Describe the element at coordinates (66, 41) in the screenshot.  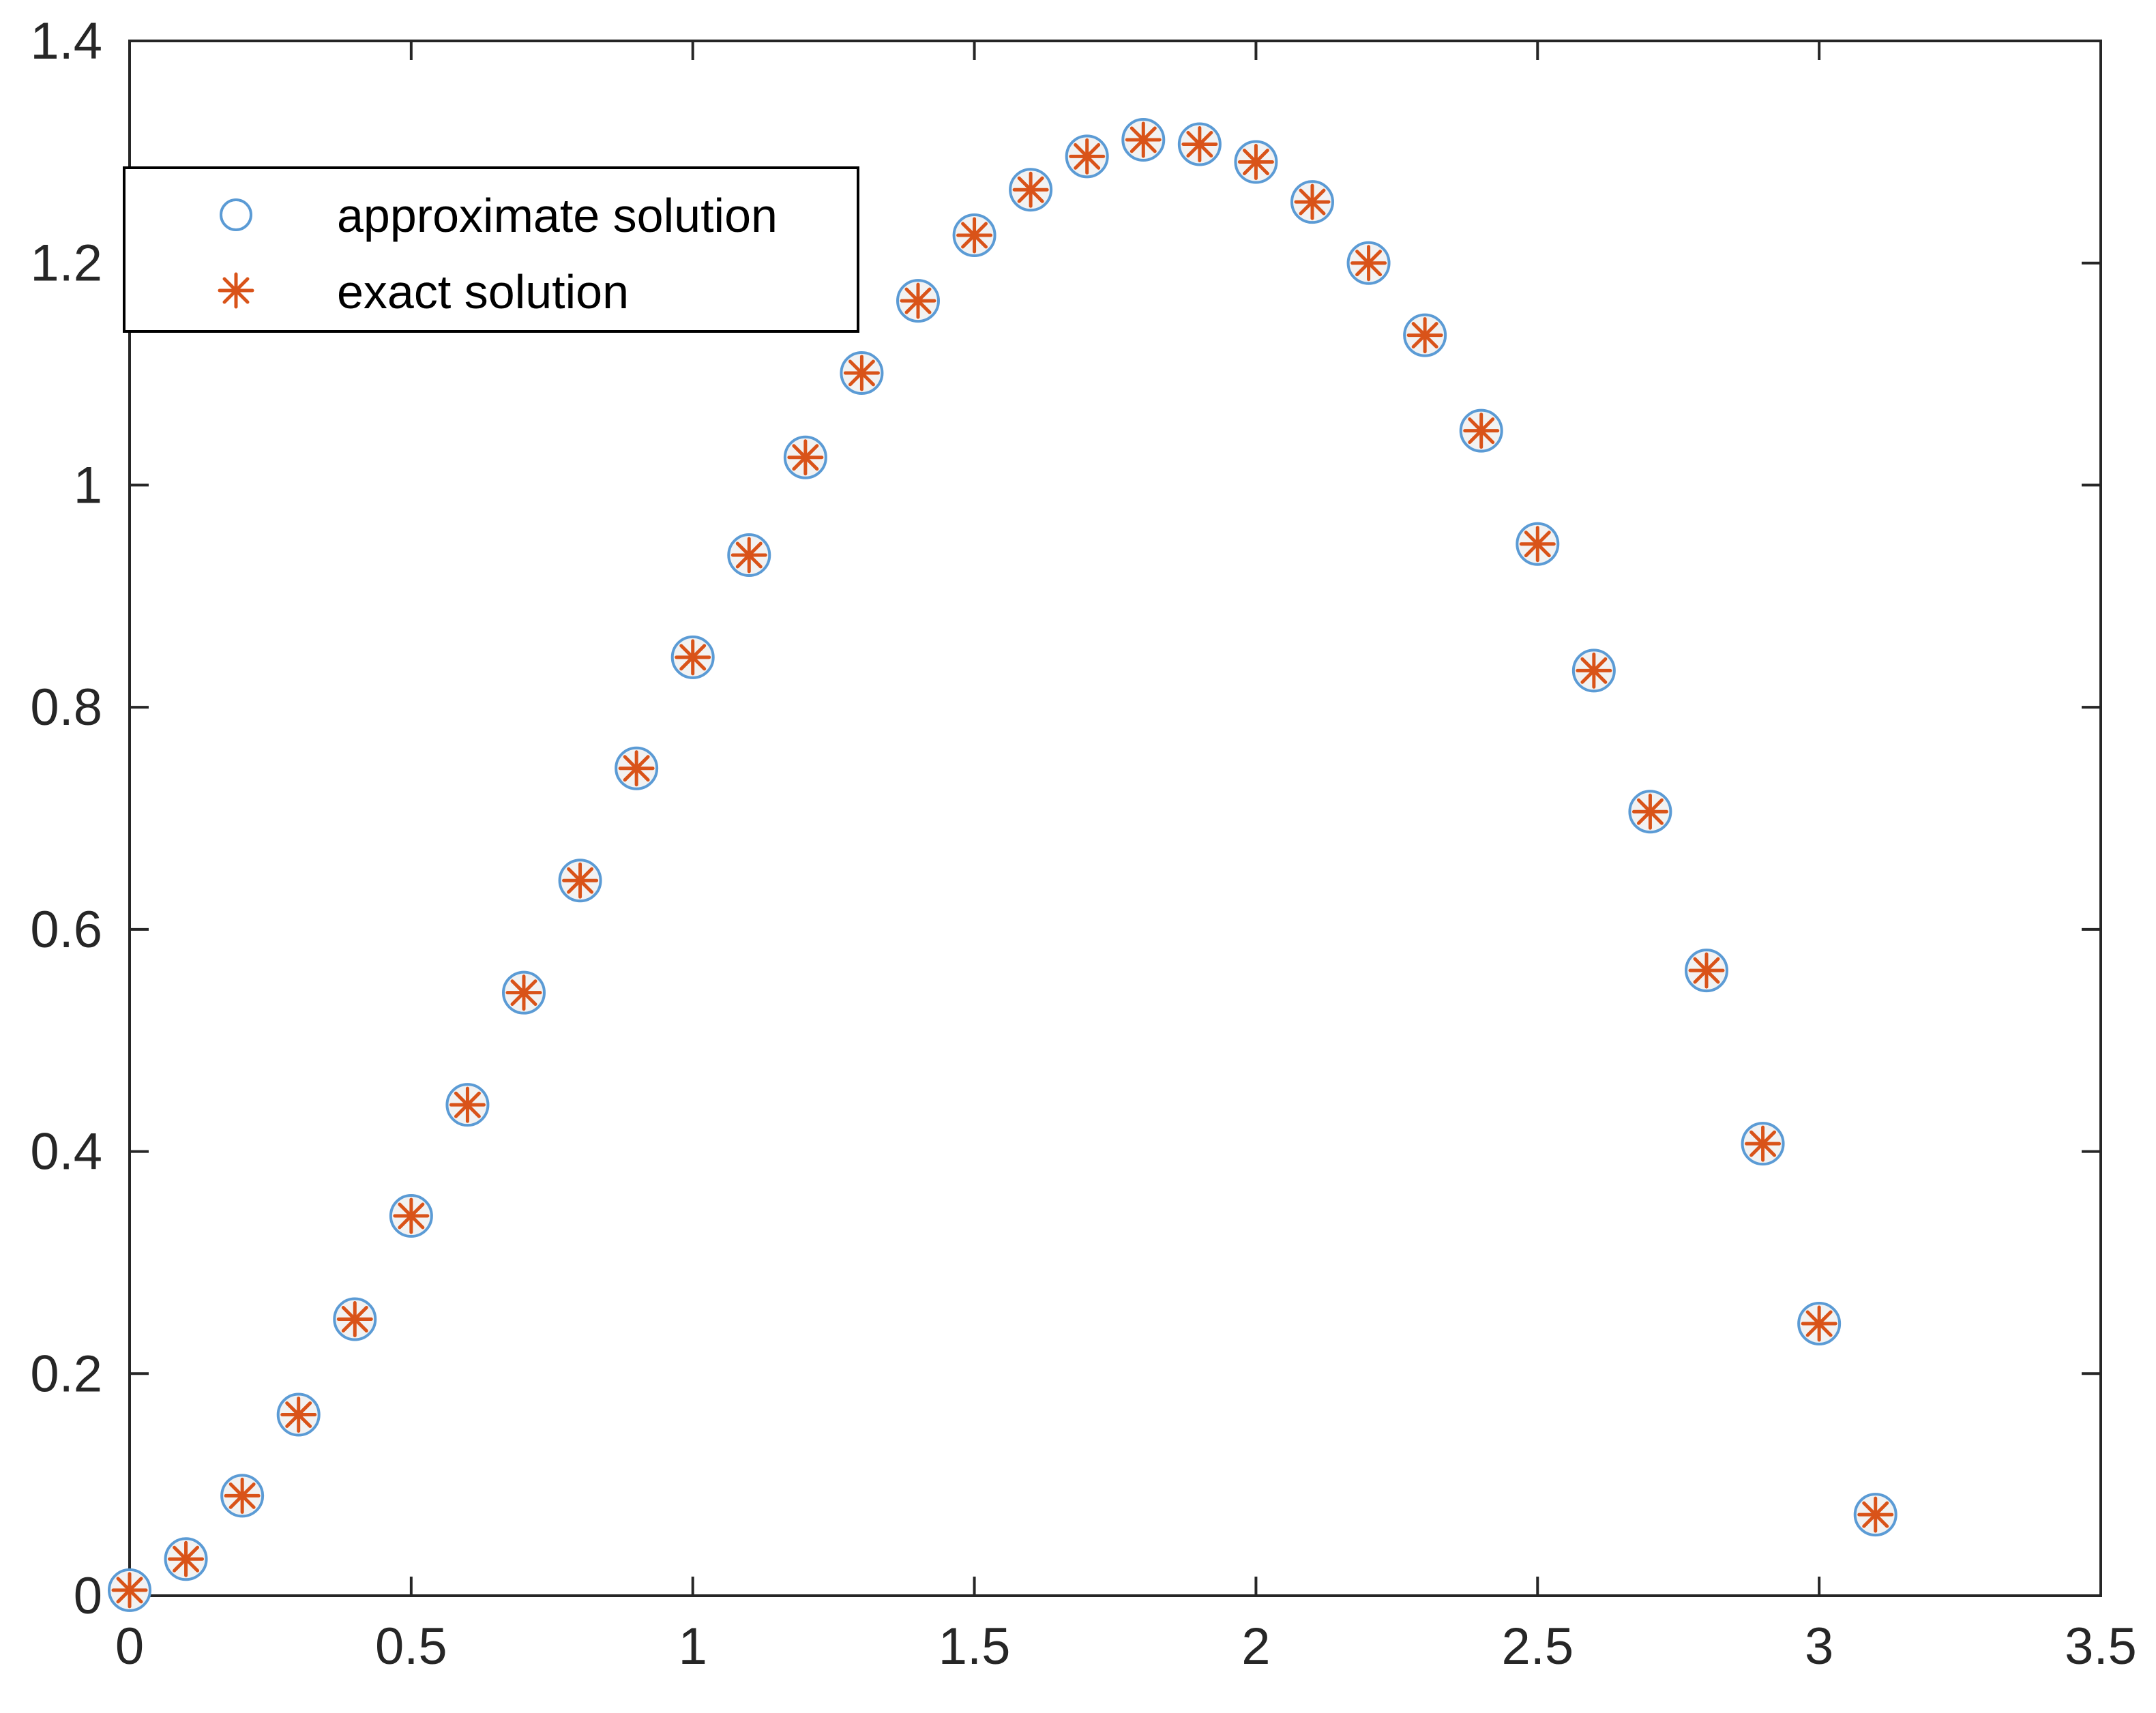
I see `y-tick-label: 1.4` at that location.